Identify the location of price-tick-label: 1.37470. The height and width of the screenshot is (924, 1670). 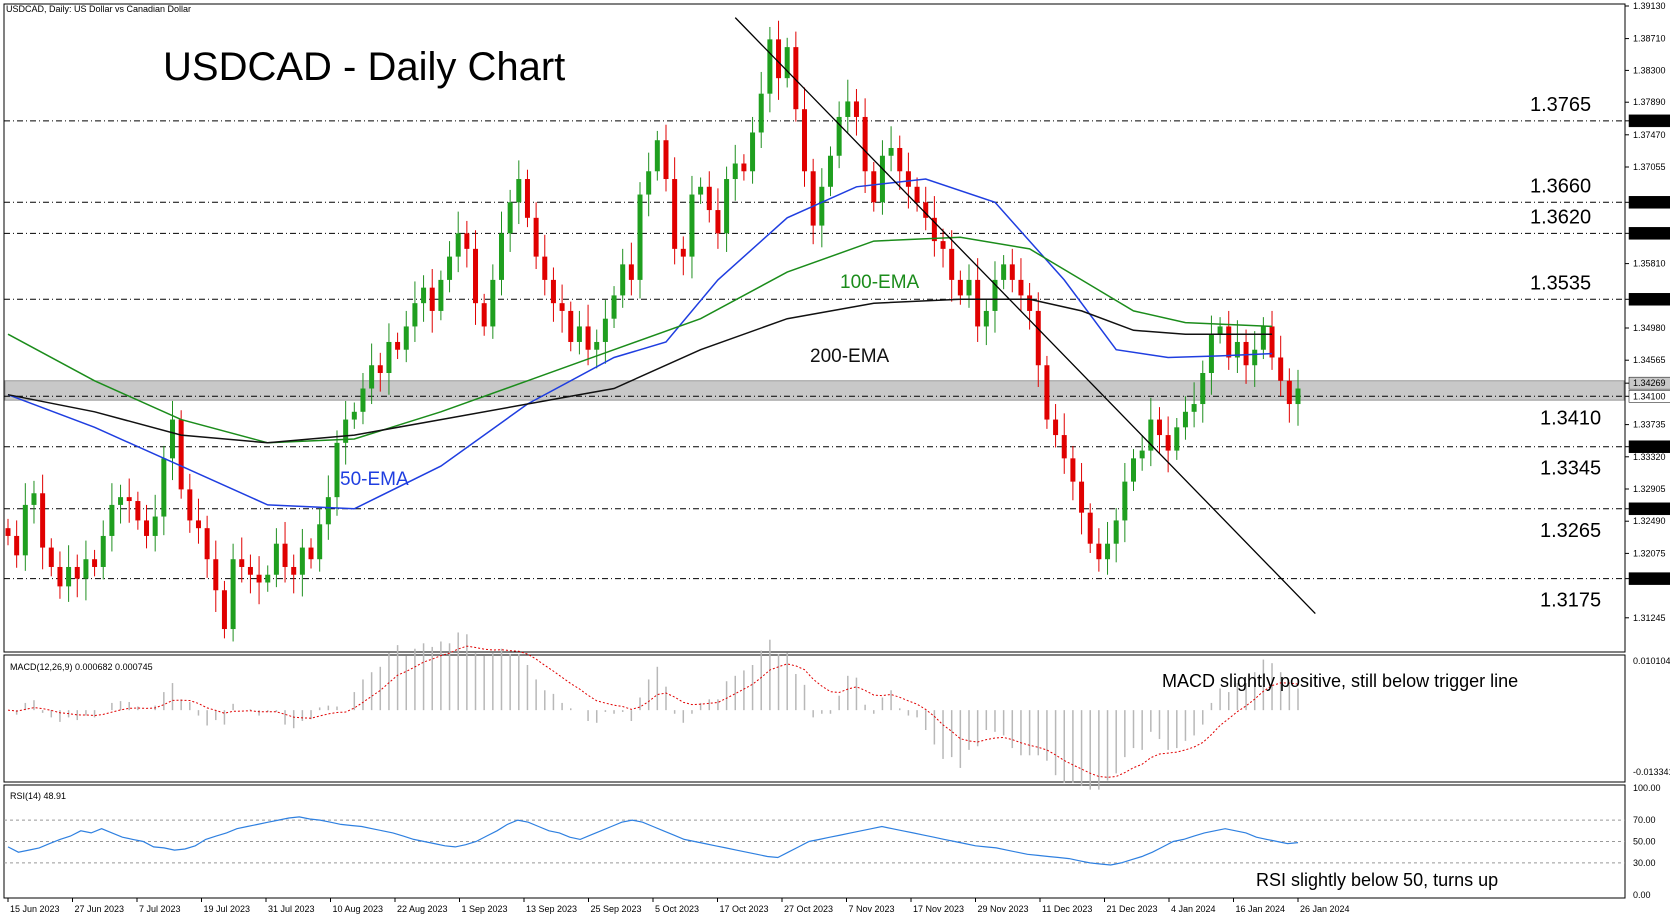
(1649, 135).